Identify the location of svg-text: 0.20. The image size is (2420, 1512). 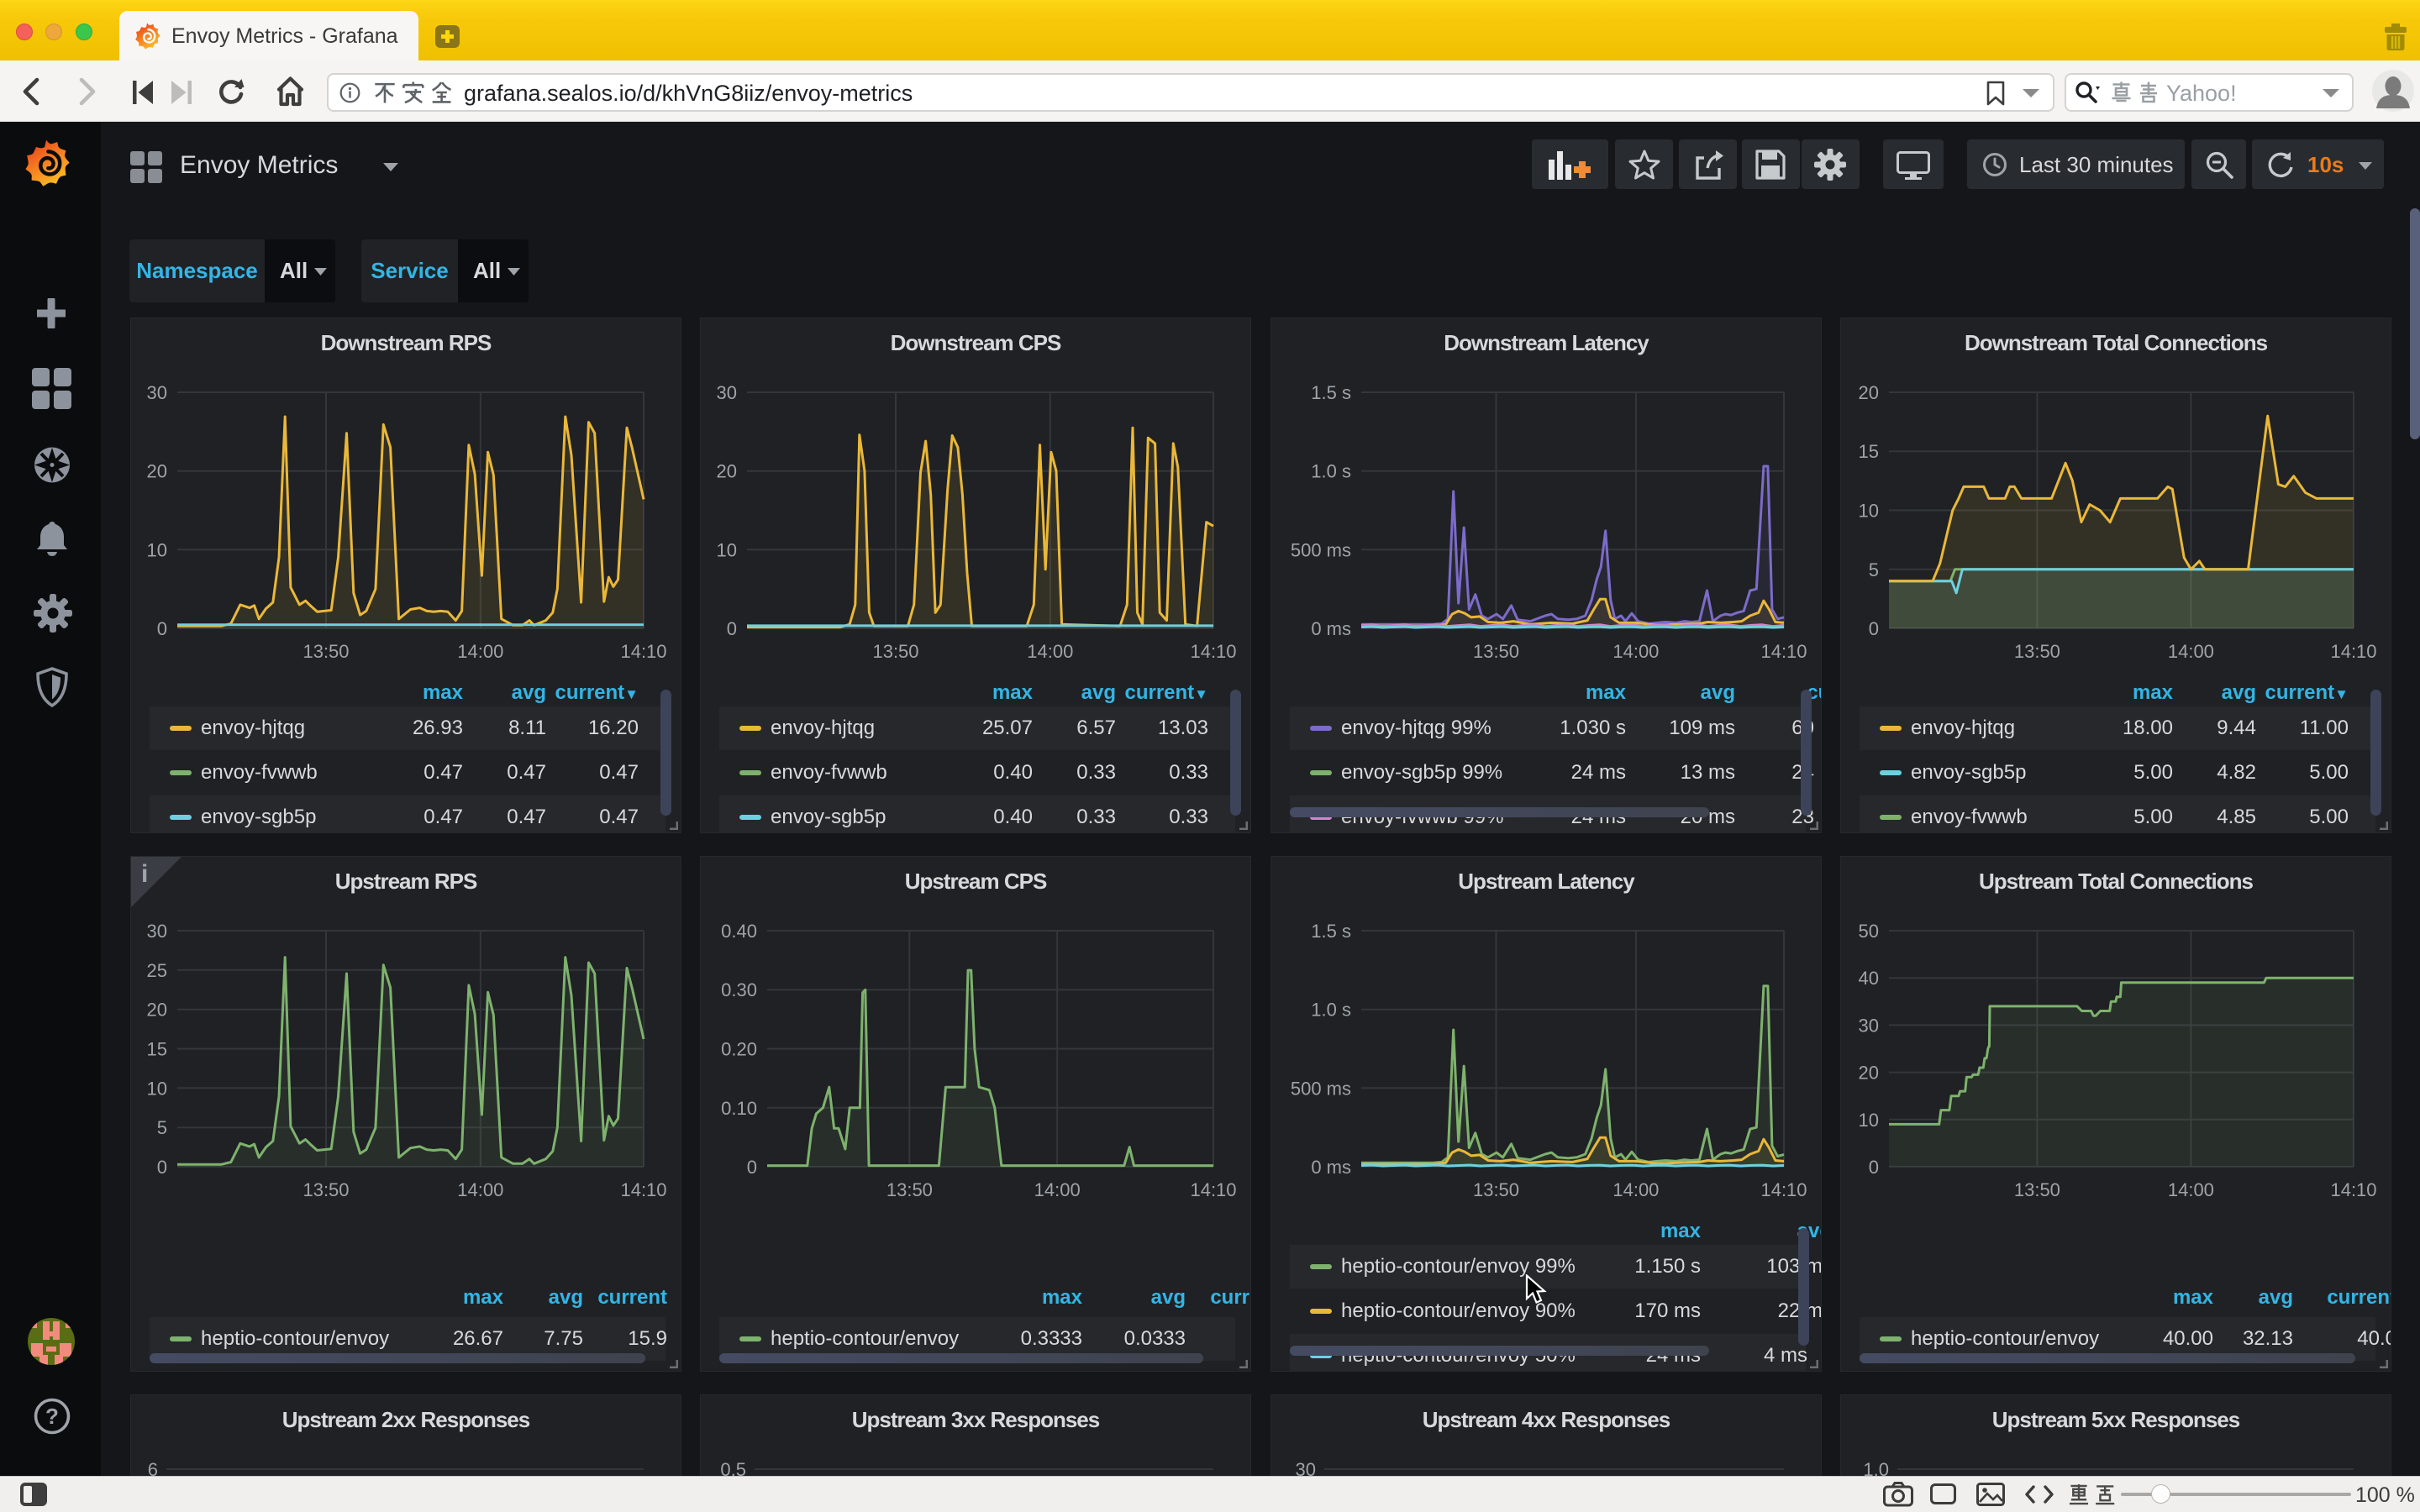
(739, 1049).